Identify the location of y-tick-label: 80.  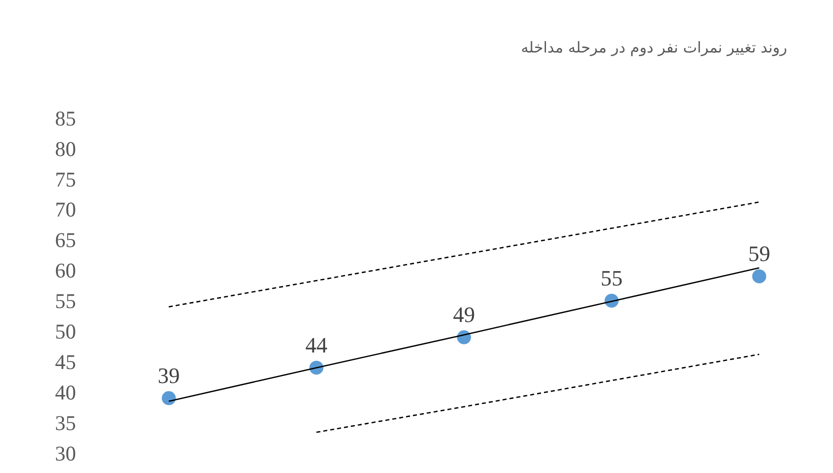
(65, 148).